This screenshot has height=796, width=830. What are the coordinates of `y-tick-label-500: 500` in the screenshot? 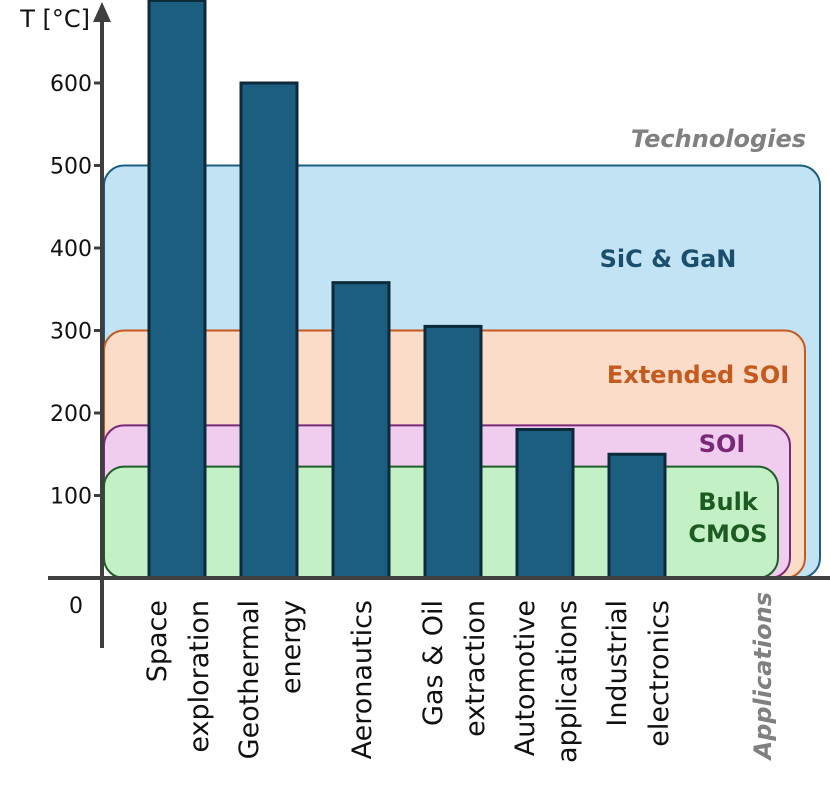 It's located at (71, 167).